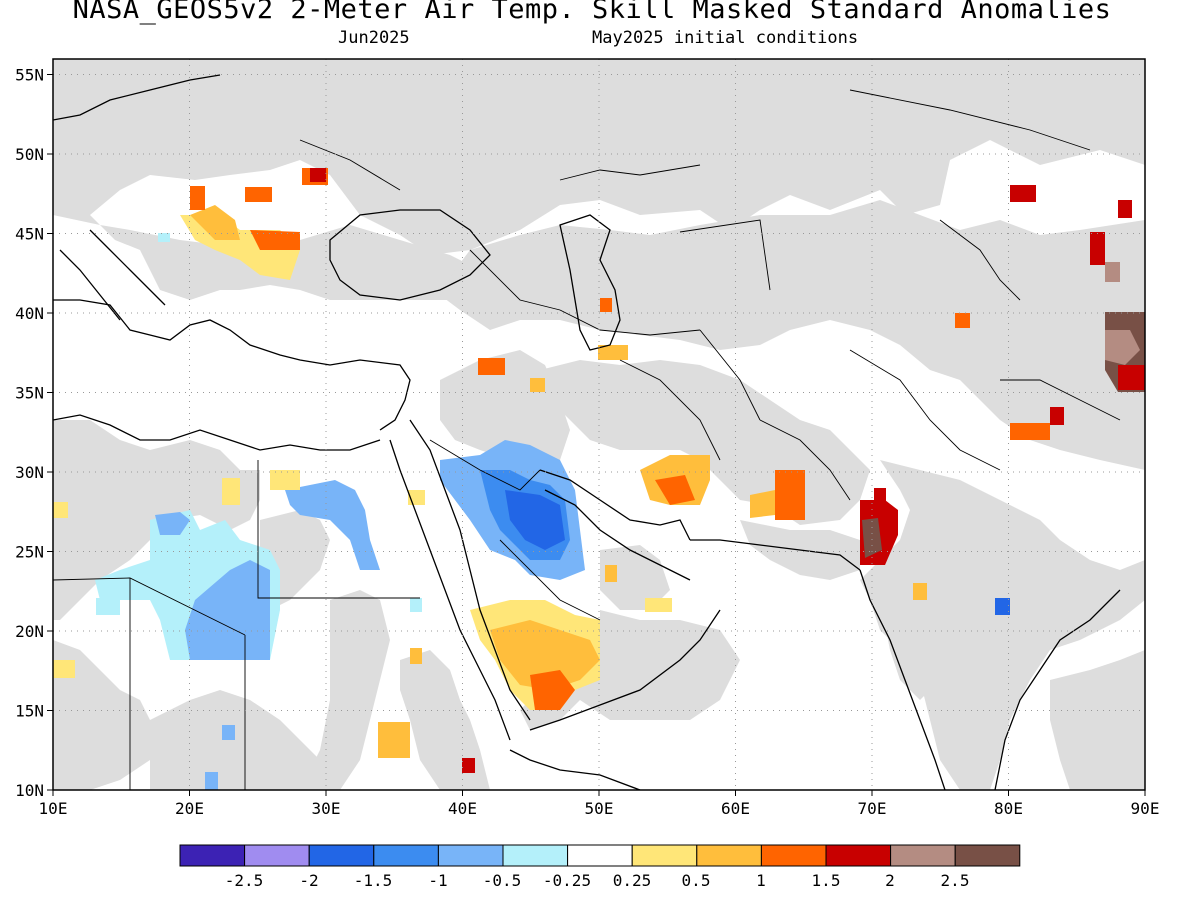  Describe the element at coordinates (53, 808) in the screenshot. I see `lon-tick-label: 10E` at that location.